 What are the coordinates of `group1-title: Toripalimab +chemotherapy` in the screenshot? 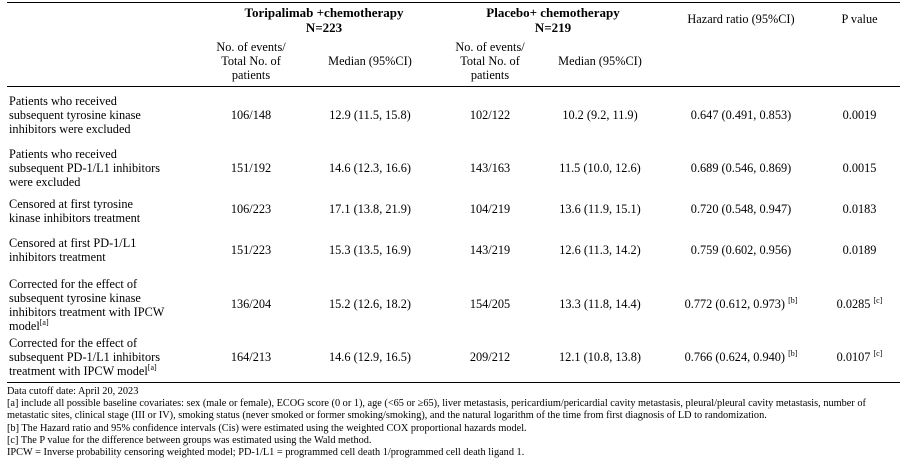 It's located at (324, 12).